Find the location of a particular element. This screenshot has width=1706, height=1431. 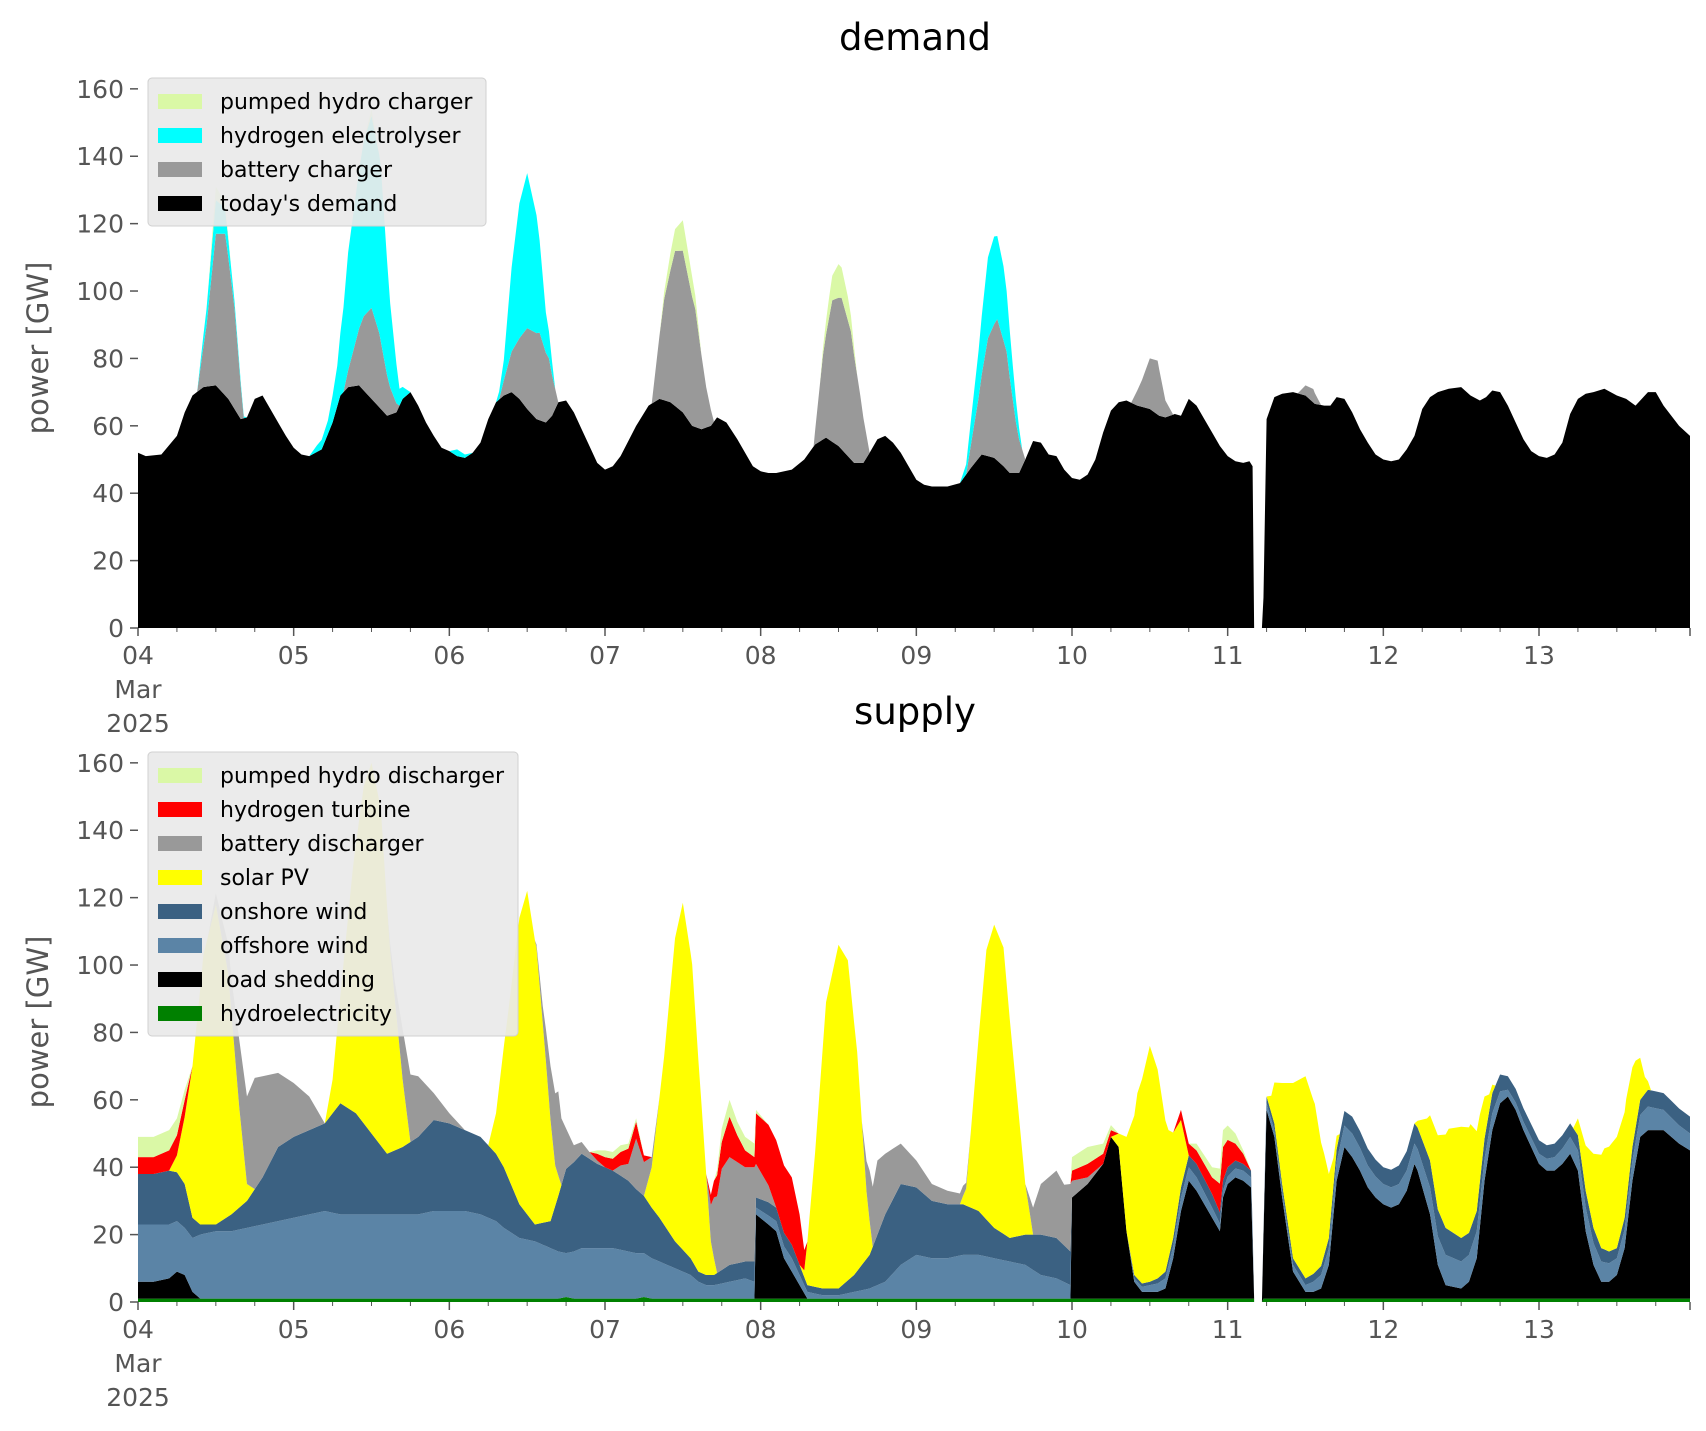

supply-ylabel: power [GW] is located at coordinates (38, 1022).